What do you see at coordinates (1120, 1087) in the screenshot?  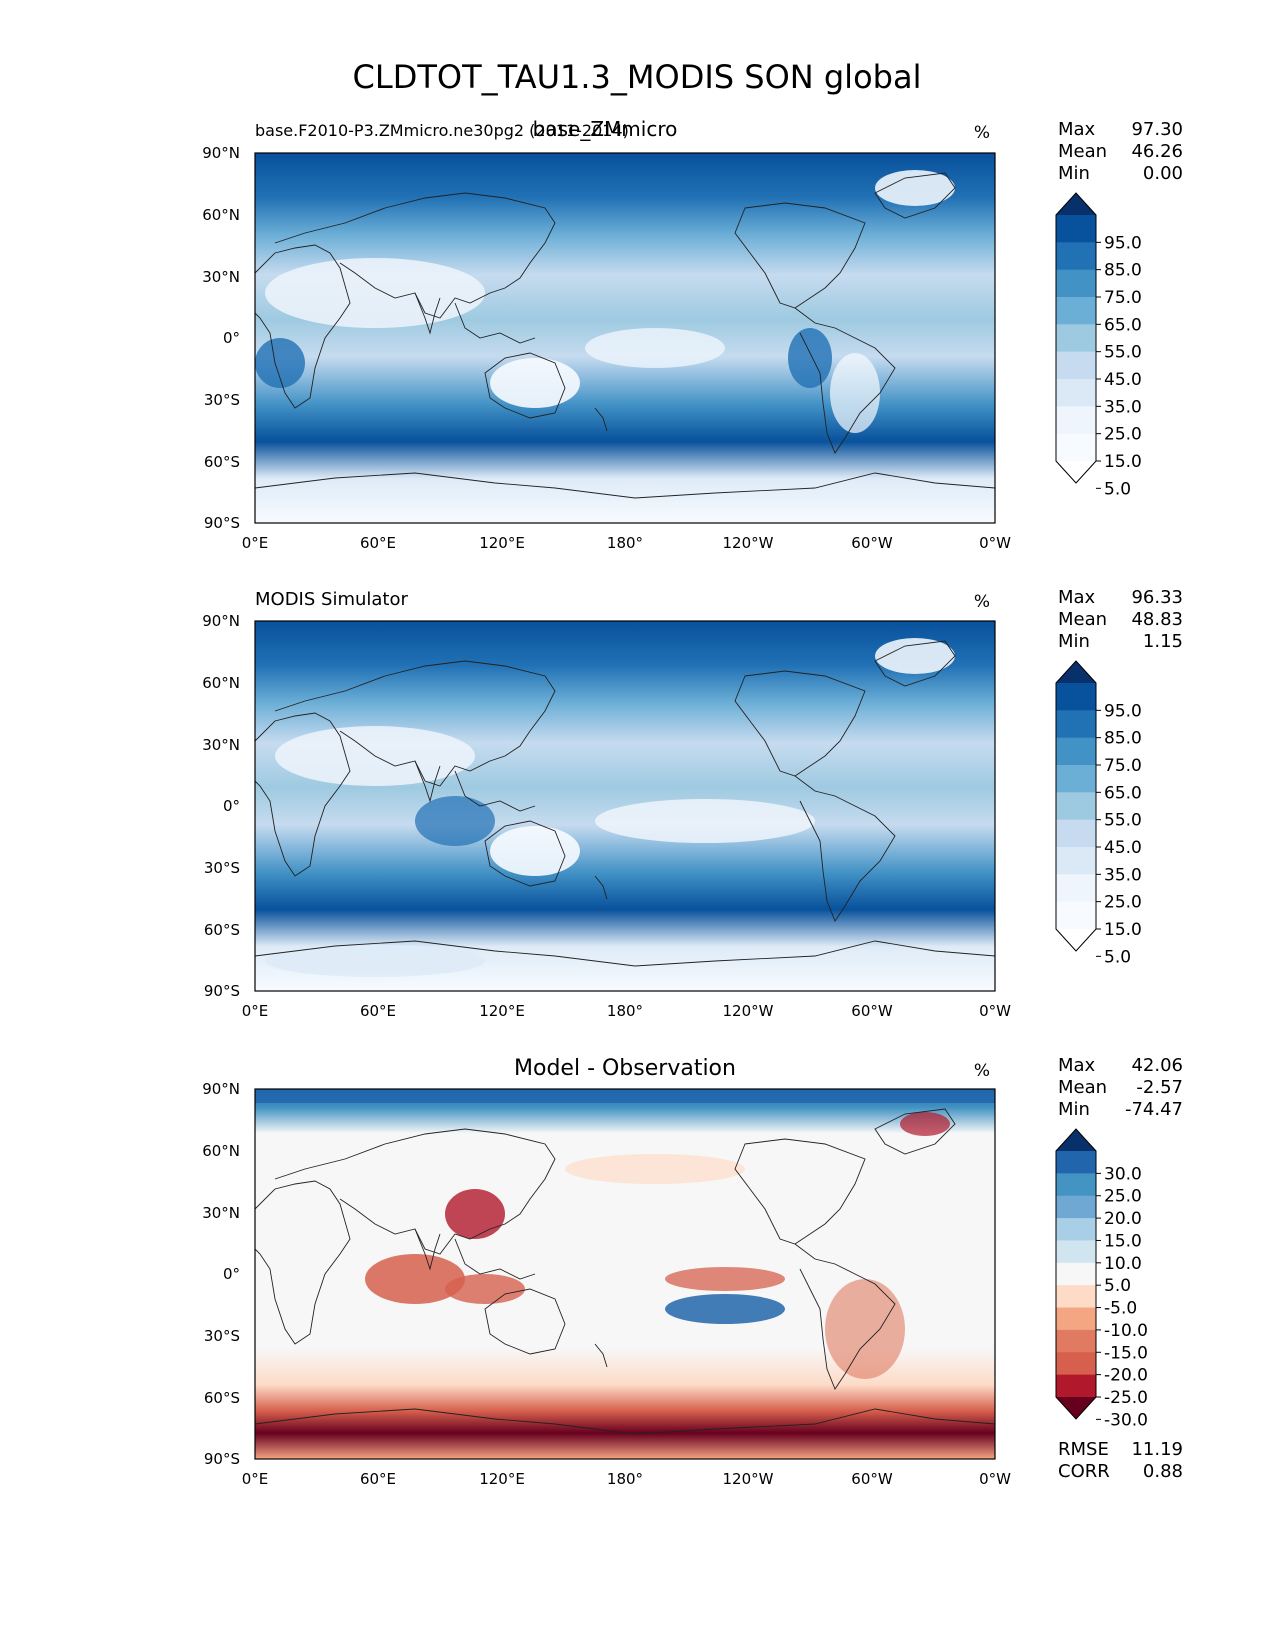 I see `stats-block: Max 42.06 Mean -2.57 Min -74.47` at bounding box center [1120, 1087].